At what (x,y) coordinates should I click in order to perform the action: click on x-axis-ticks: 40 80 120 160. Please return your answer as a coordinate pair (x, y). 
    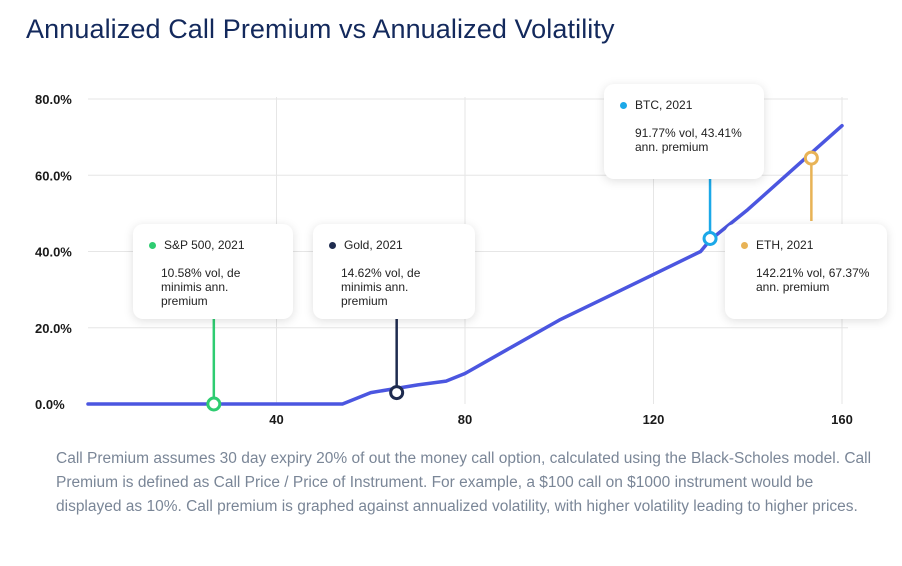
    Looking at the image, I should click on (561, 419).